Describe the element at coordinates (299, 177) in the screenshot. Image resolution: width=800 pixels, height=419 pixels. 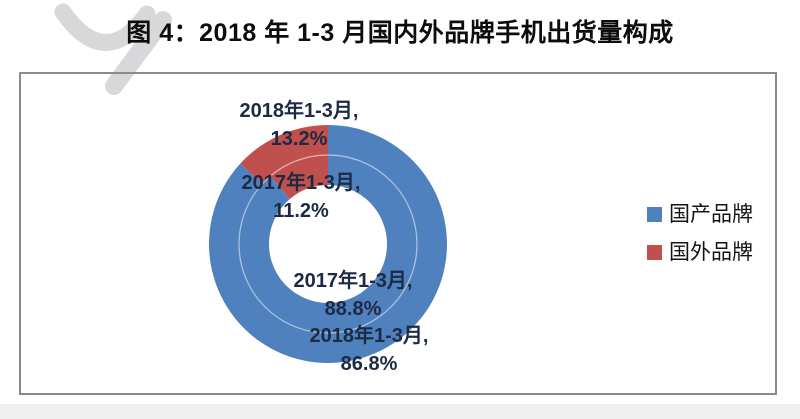
I see `donut-slice-2017年1-3月-国外品牌` at that location.